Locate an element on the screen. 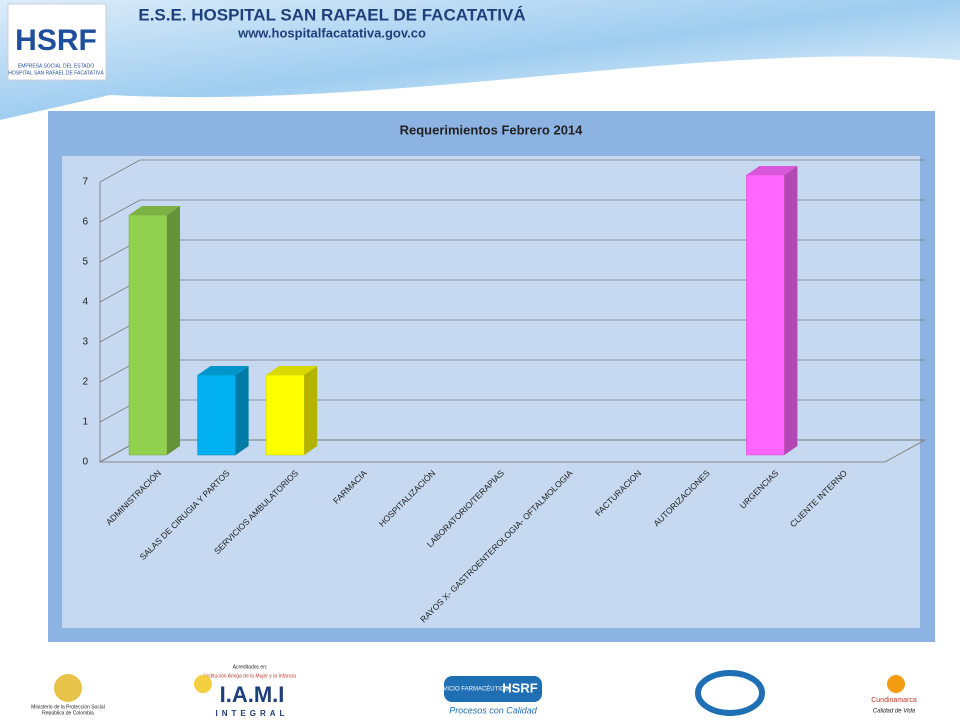  logo-text: EMPRESA SOCIAL DEL ESTADO is located at coordinates (56, 66).